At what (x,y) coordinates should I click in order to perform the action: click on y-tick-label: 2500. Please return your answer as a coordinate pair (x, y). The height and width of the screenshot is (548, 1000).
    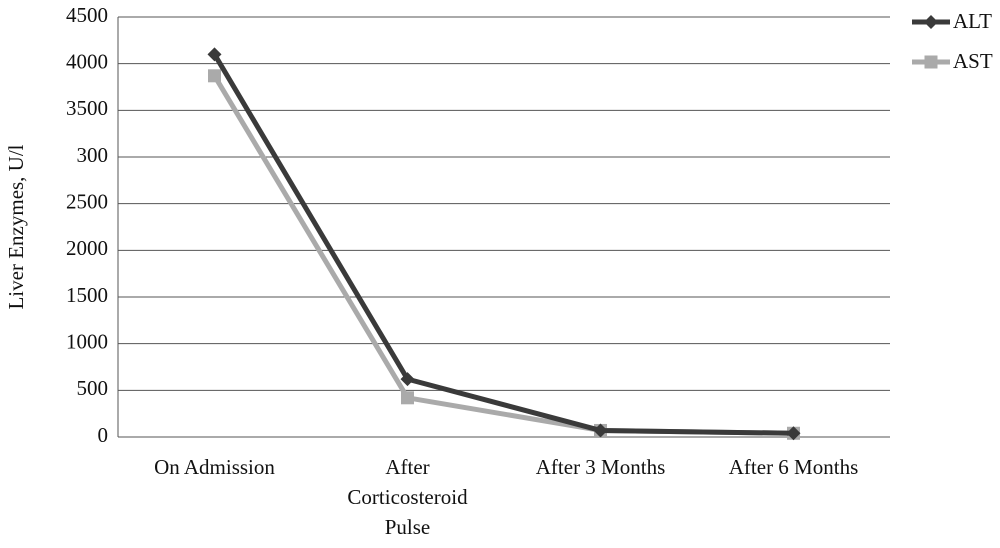
    Looking at the image, I should click on (87, 201).